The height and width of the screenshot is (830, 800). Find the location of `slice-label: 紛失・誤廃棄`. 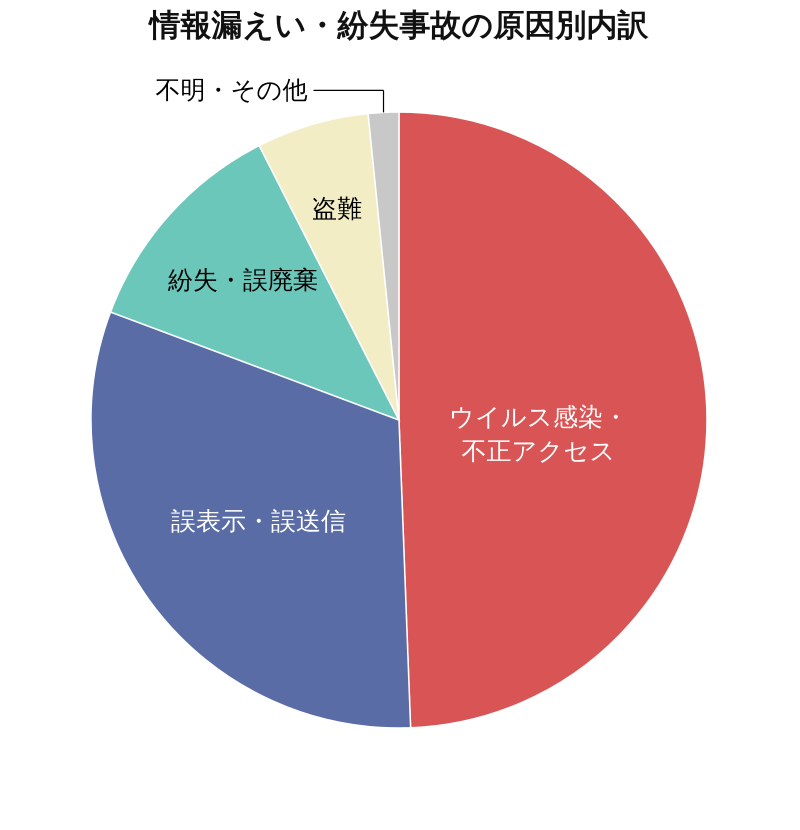

slice-label: 紛失・誤廃棄 is located at coordinates (242, 280).